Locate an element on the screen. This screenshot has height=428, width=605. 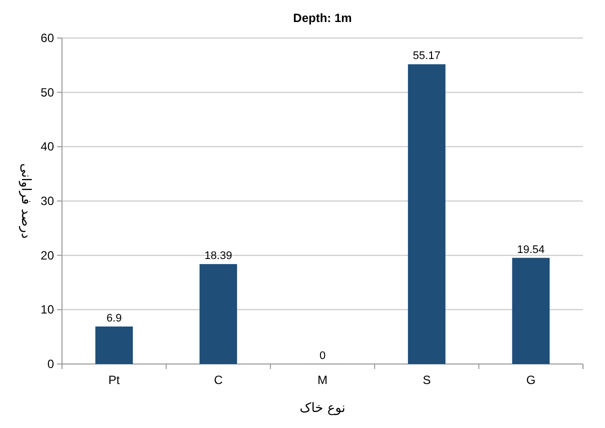
y-axis-title: درصد فراوانی is located at coordinates (25, 201).